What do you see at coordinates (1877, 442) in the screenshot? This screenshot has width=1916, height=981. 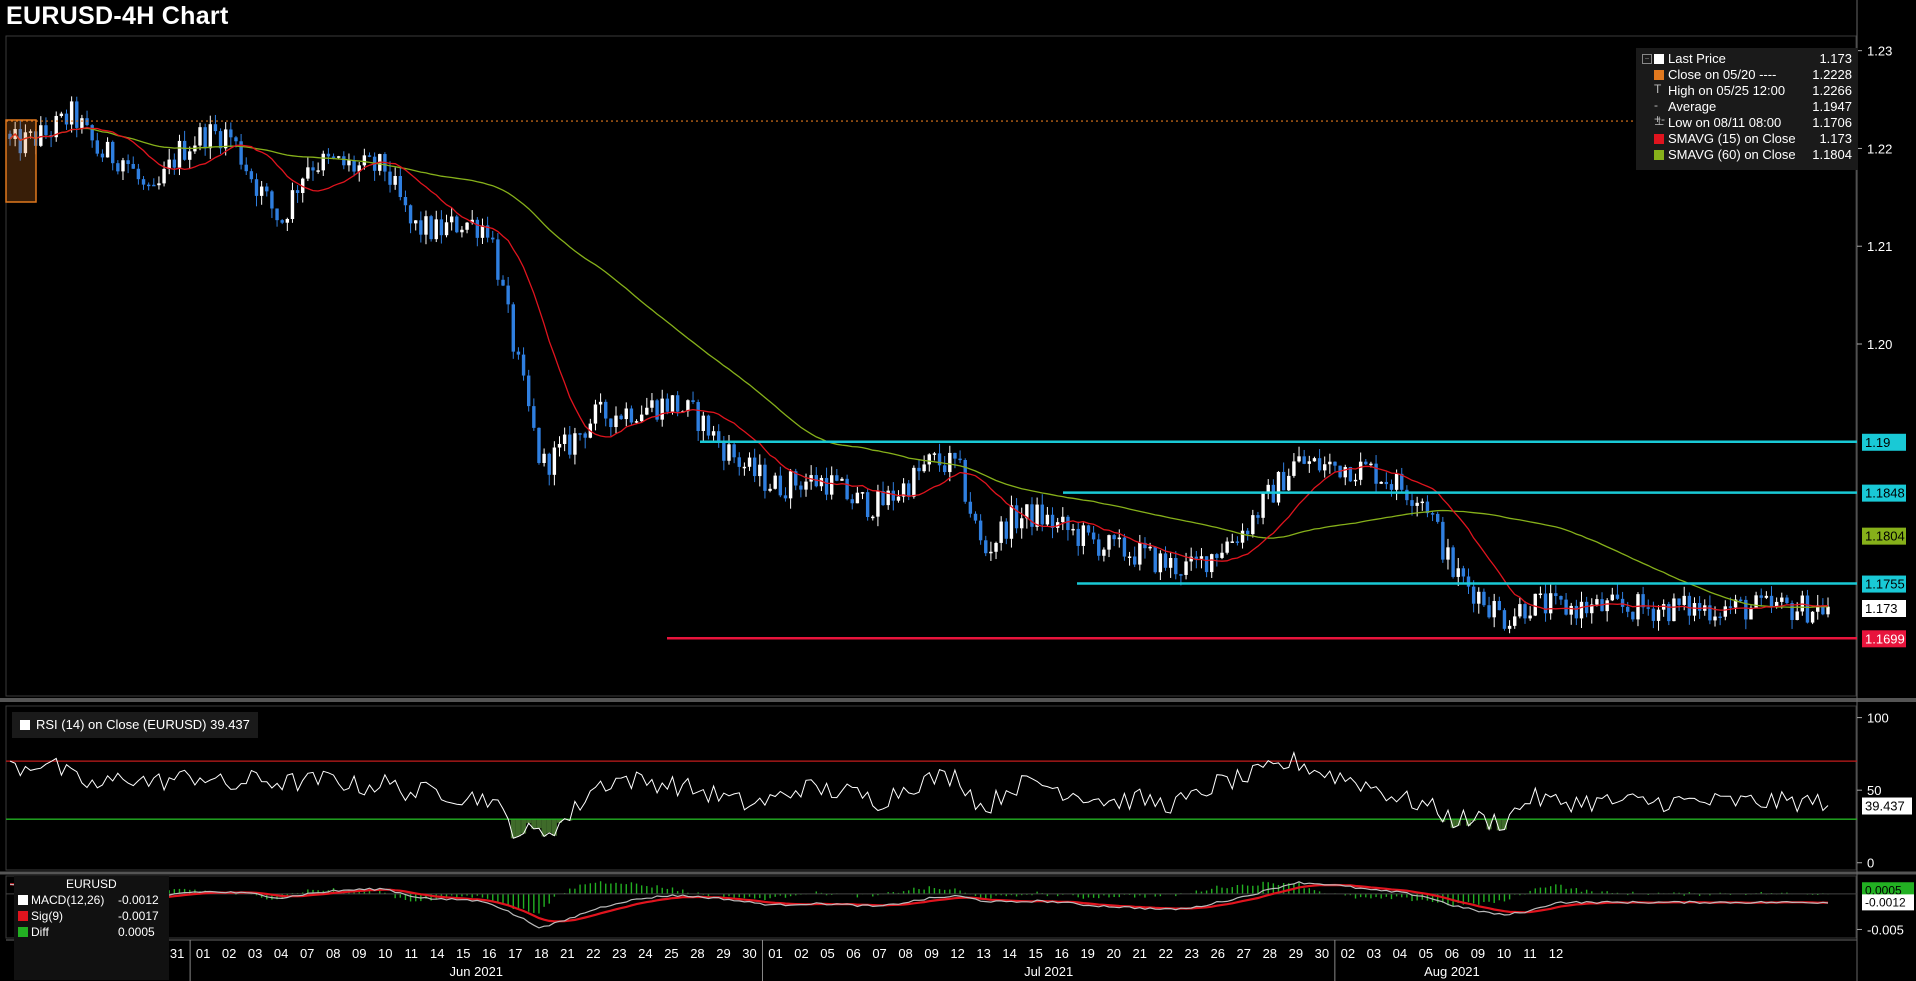 I see `level-tag-label-1.19: 1.19` at bounding box center [1877, 442].